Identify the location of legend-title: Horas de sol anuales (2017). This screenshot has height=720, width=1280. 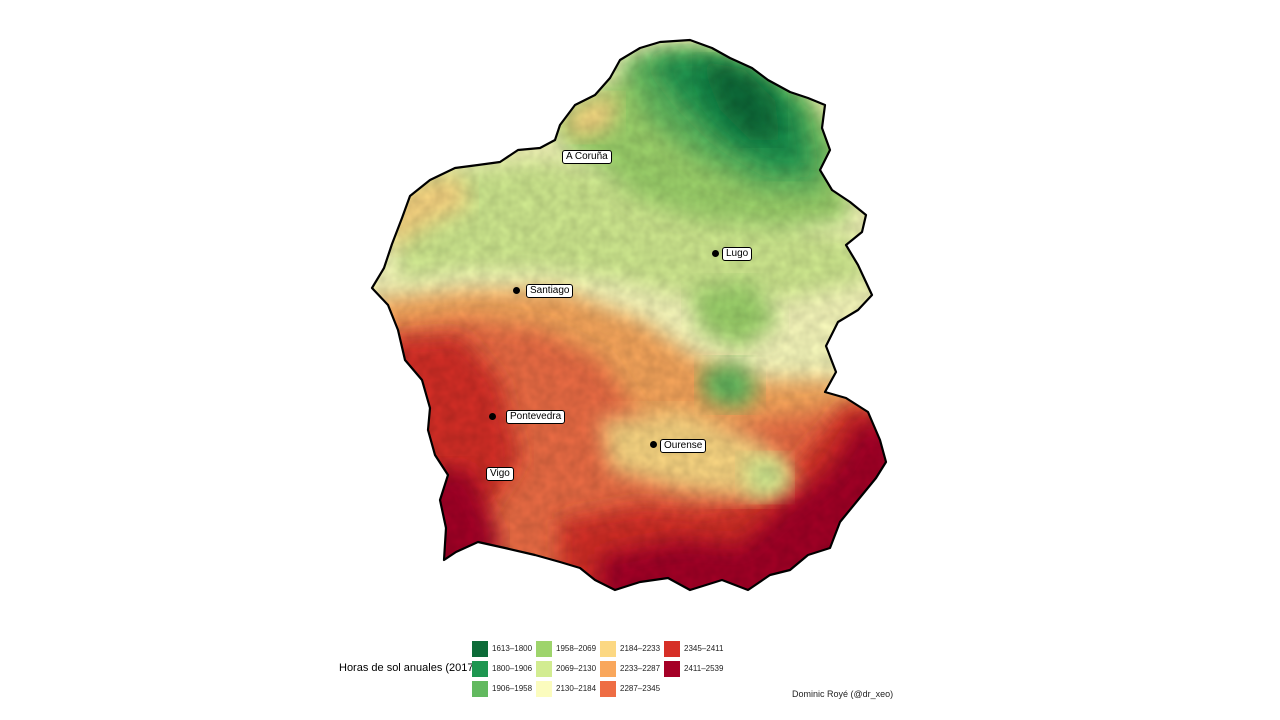
(408, 668).